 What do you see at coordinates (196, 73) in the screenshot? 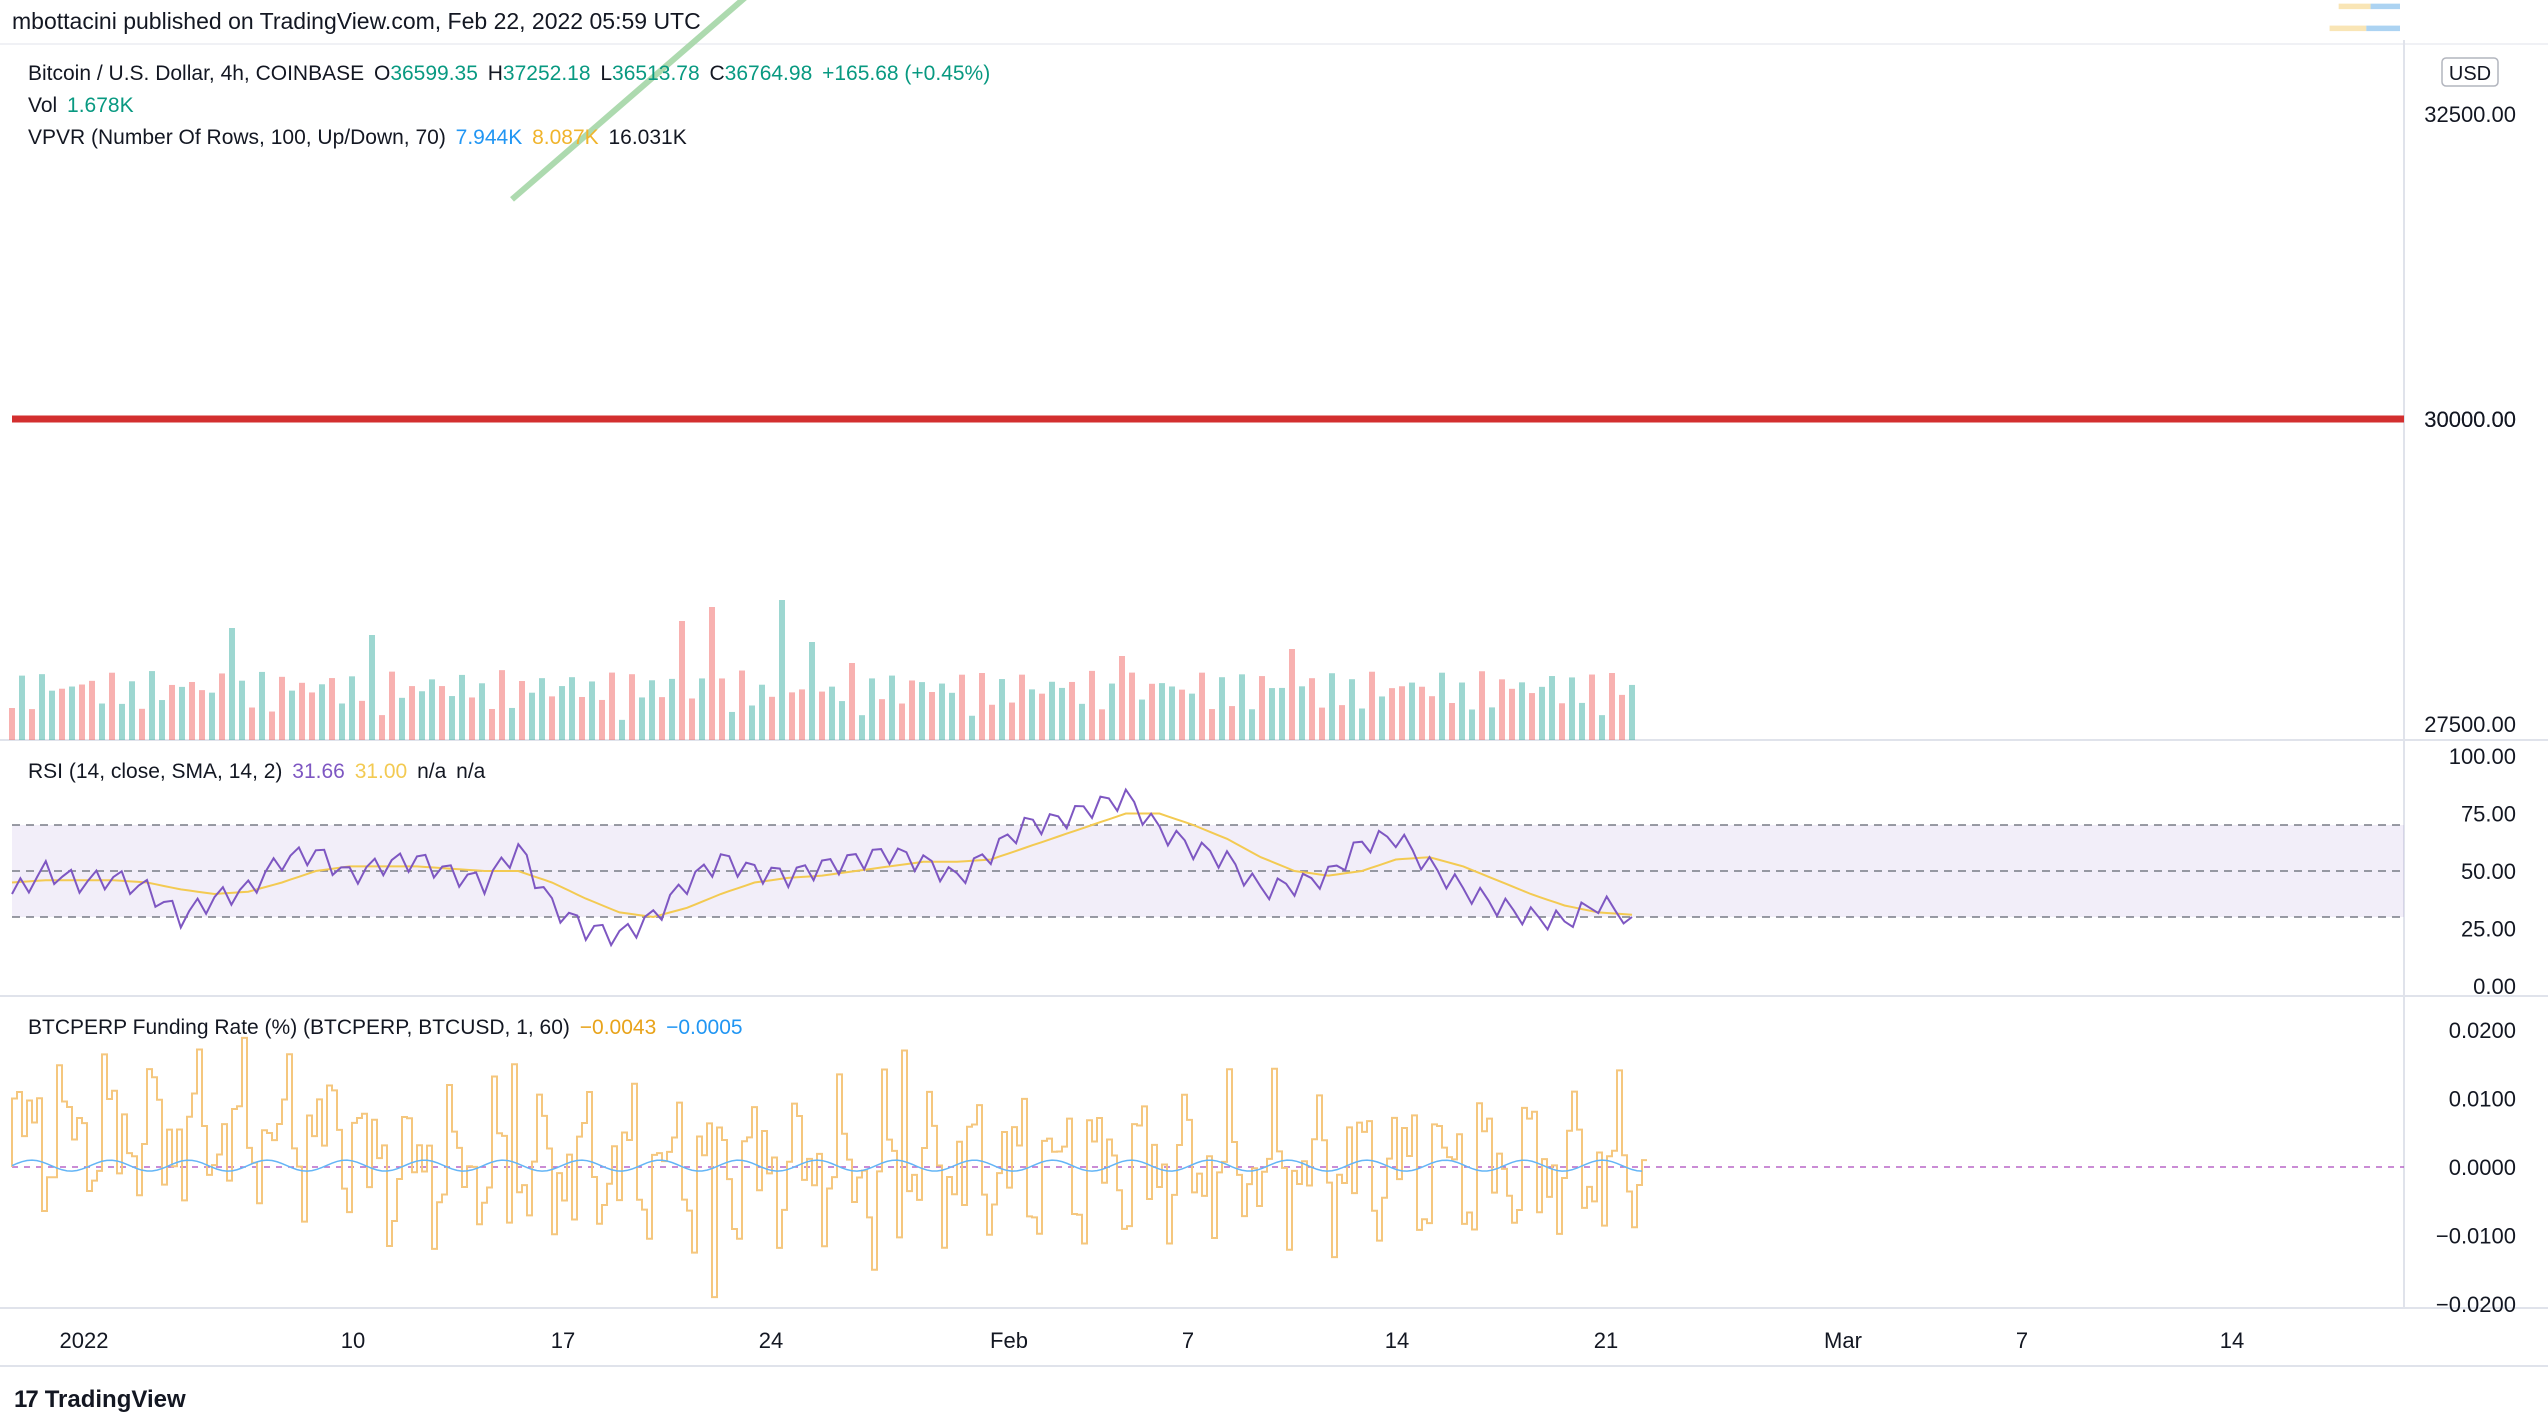
I see `symbol-title: Bitcoin / U.S. Dollar, 4h, COINBASE` at bounding box center [196, 73].